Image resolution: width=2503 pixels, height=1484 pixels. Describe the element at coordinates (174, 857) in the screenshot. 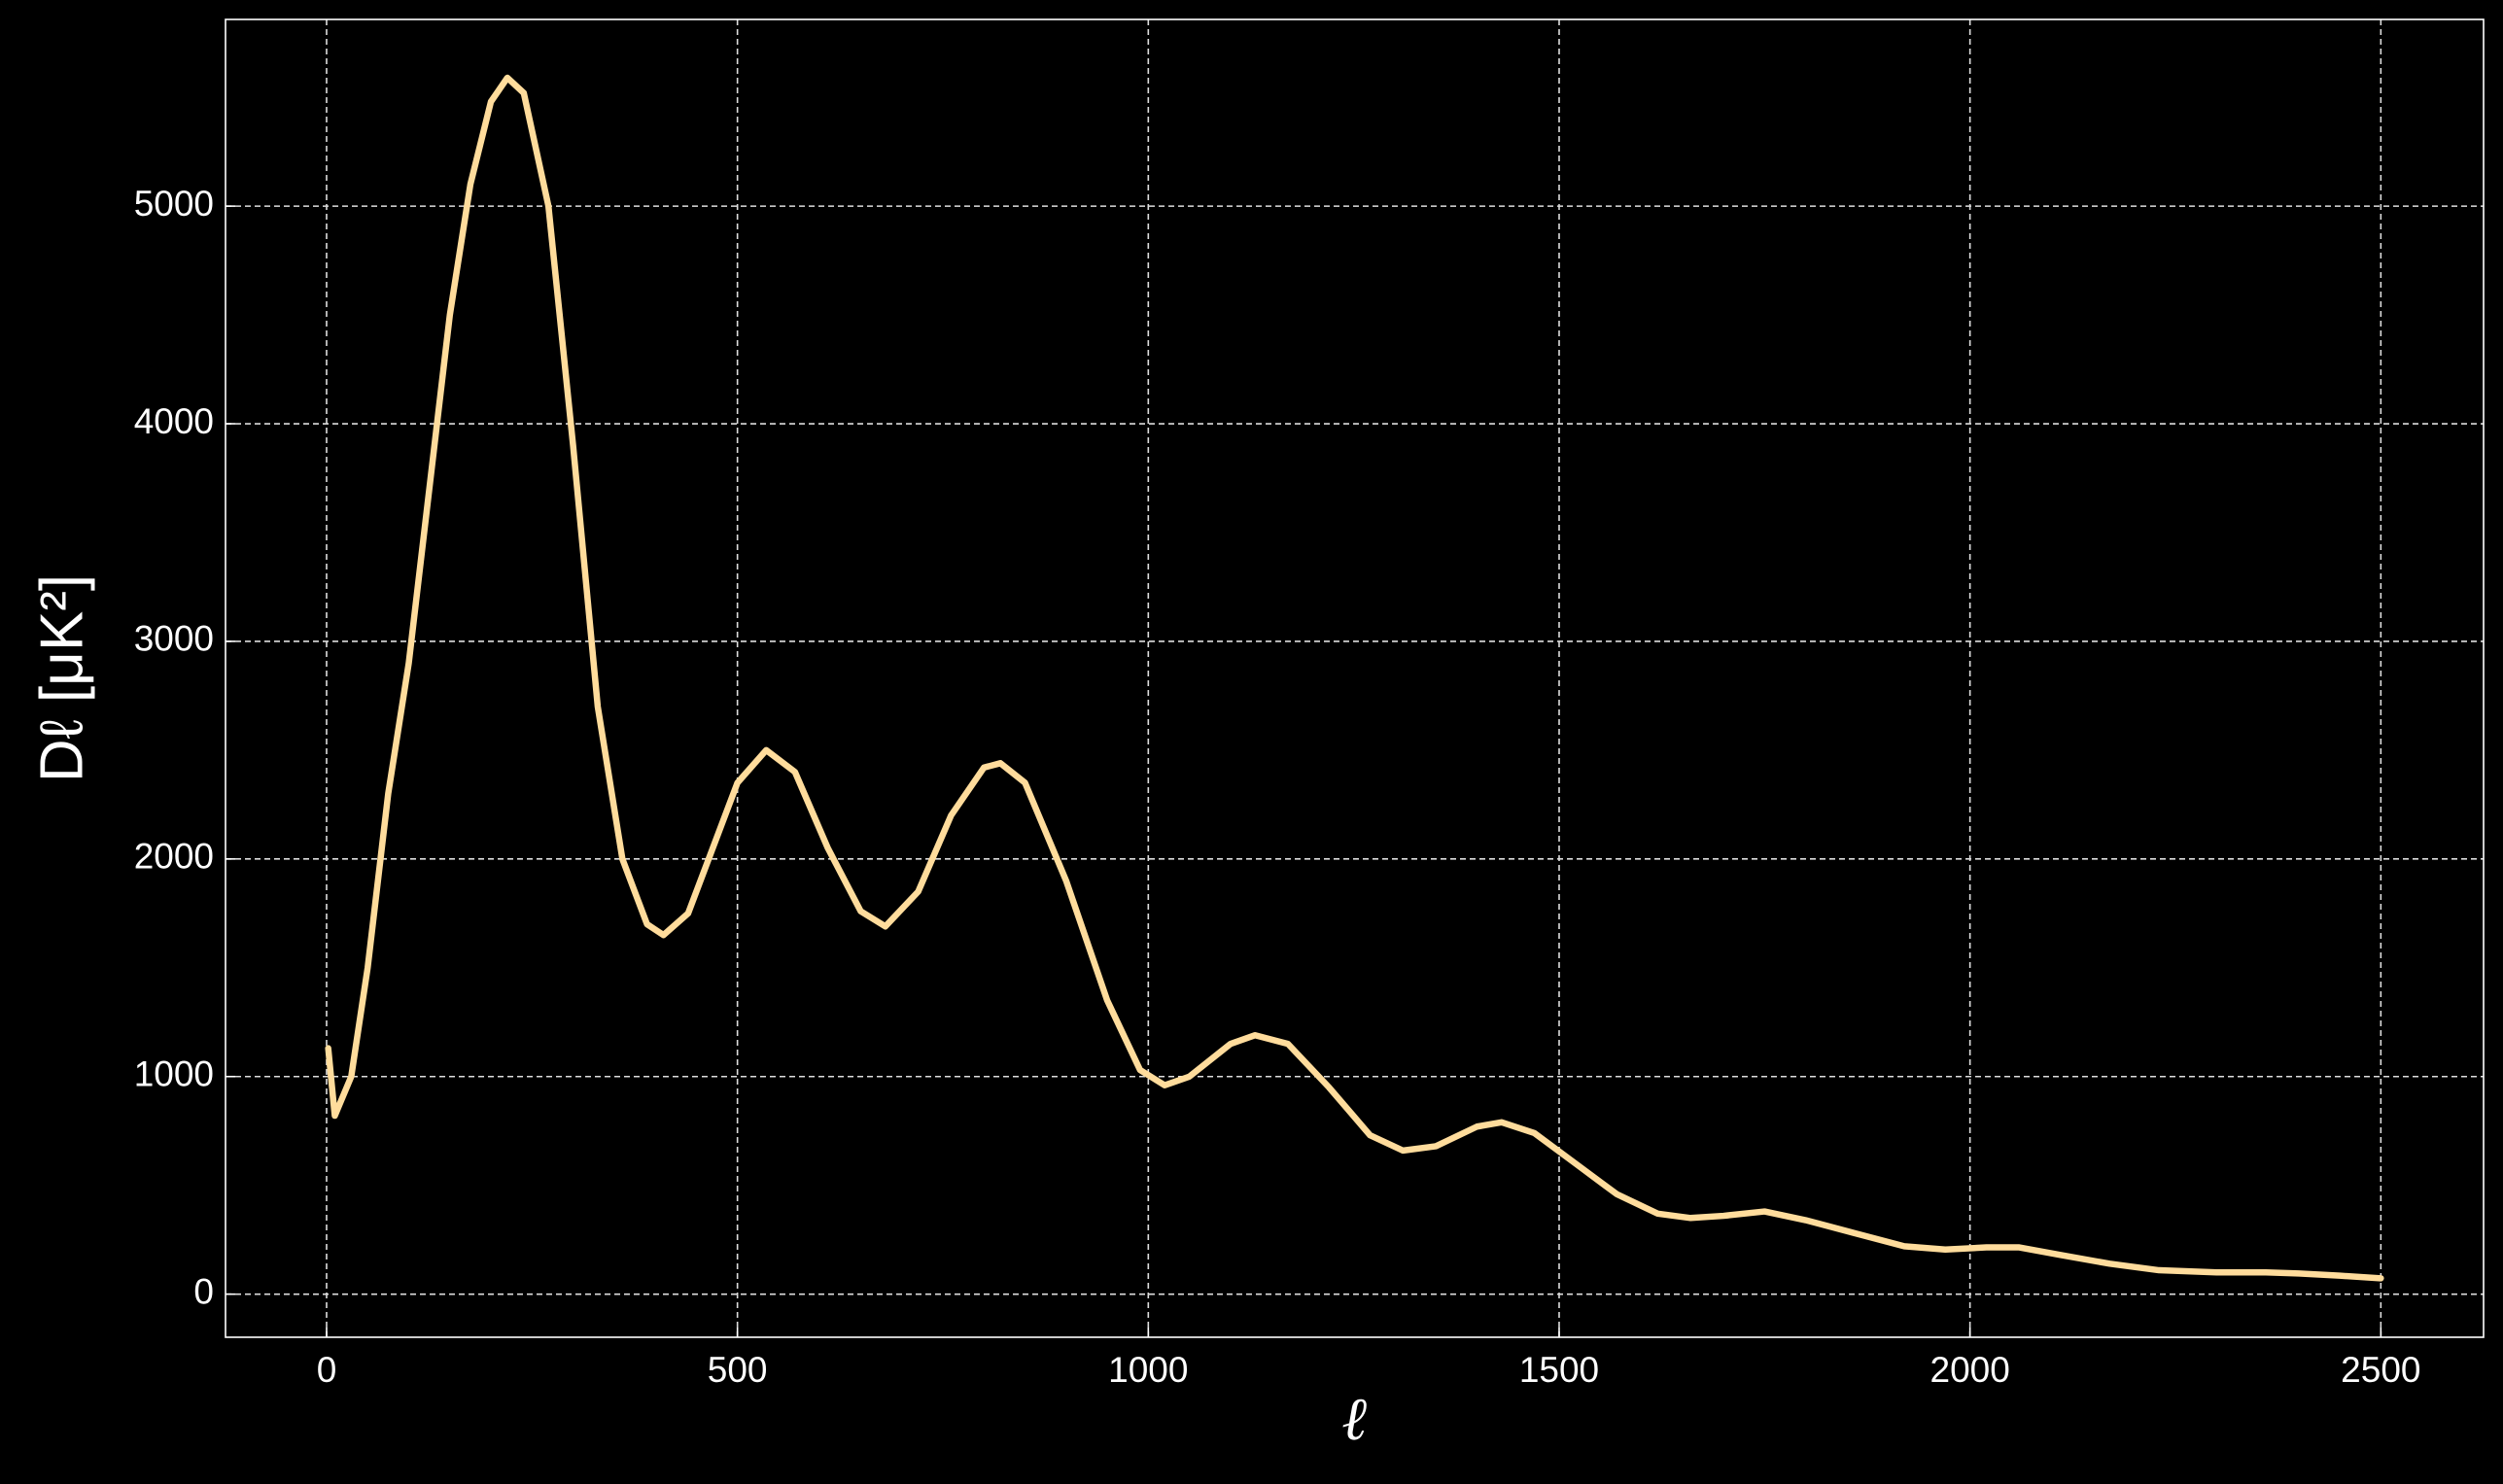

I see `y-tick-label: 2000` at that location.